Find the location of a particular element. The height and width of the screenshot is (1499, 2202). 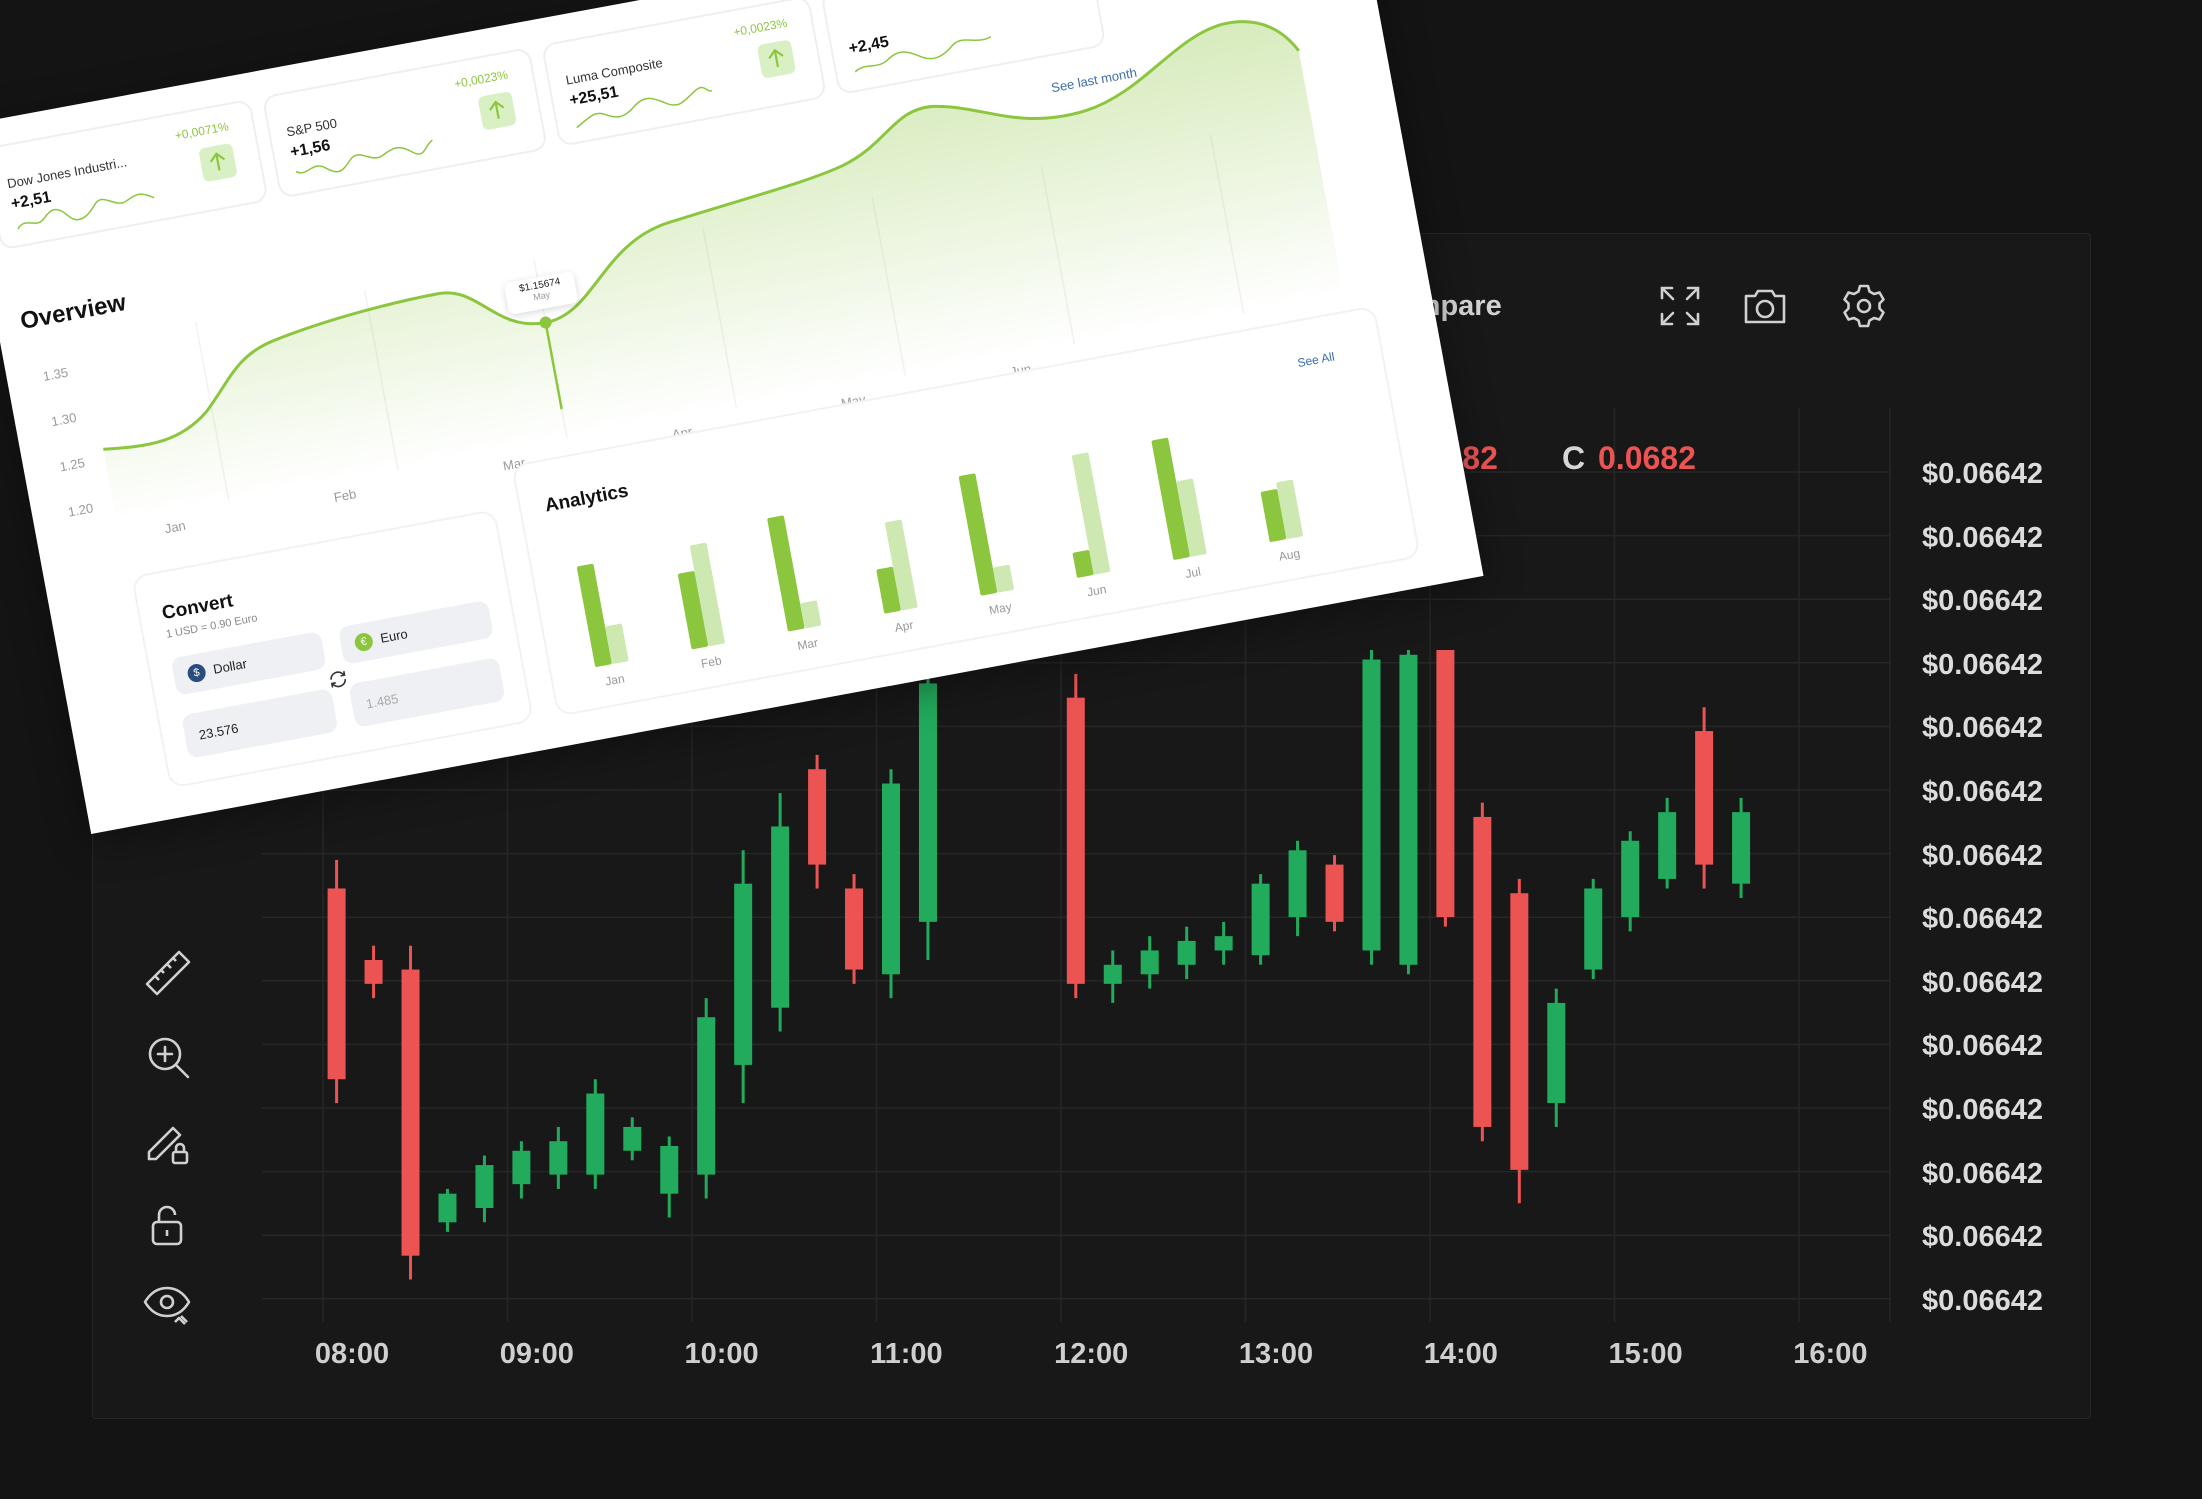

ruler-icon is located at coordinates (168, 973).